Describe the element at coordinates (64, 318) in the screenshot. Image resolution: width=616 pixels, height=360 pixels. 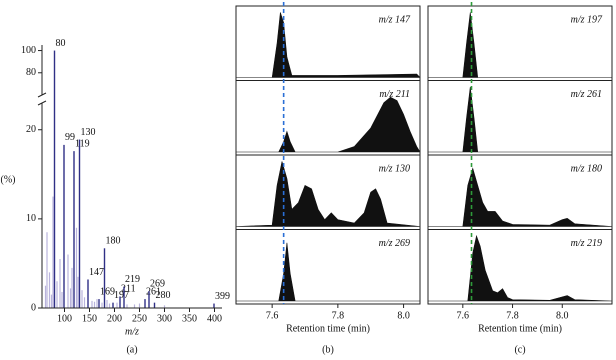
I see `x-tick-label: 100` at that location.